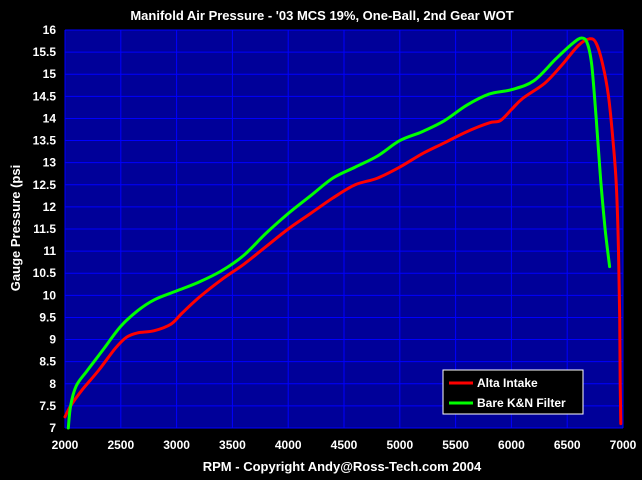  Describe the element at coordinates (455, 445) in the screenshot. I see `x-tick-label: 5500` at that location.